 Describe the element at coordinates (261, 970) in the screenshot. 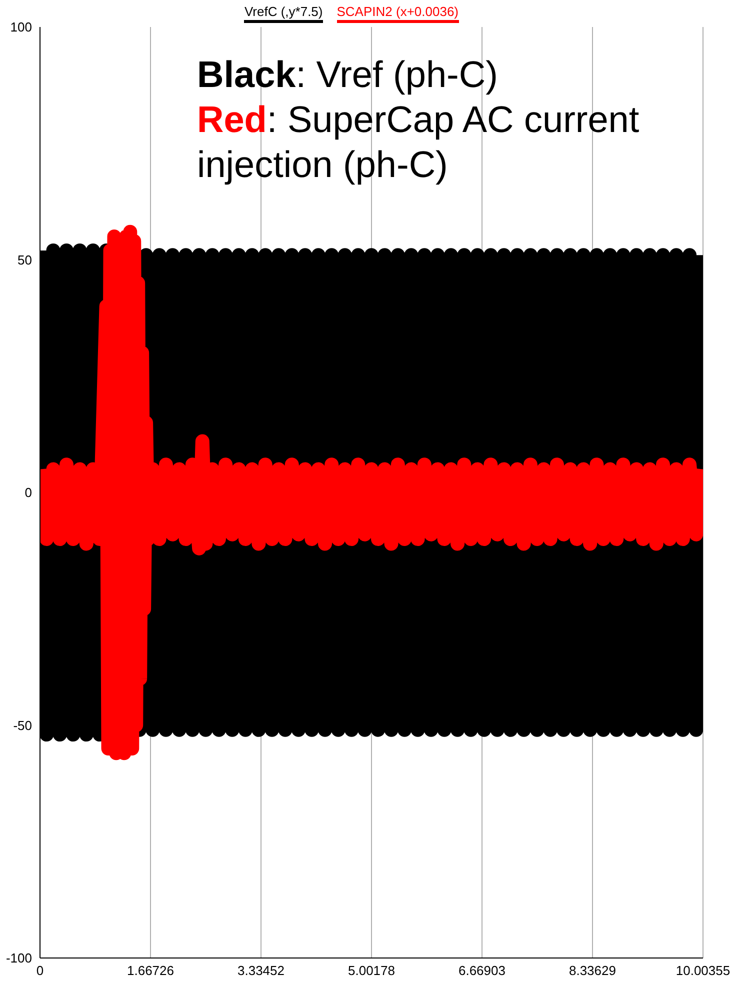

I see `x-tick-label: 3.33452` at that location.